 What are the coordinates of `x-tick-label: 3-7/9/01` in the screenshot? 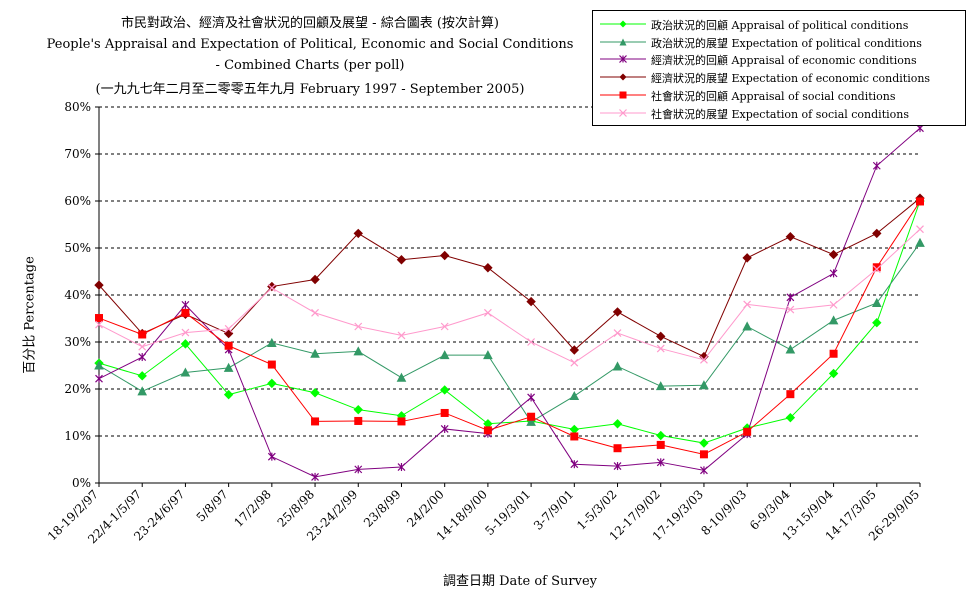 It's located at (553, 509).